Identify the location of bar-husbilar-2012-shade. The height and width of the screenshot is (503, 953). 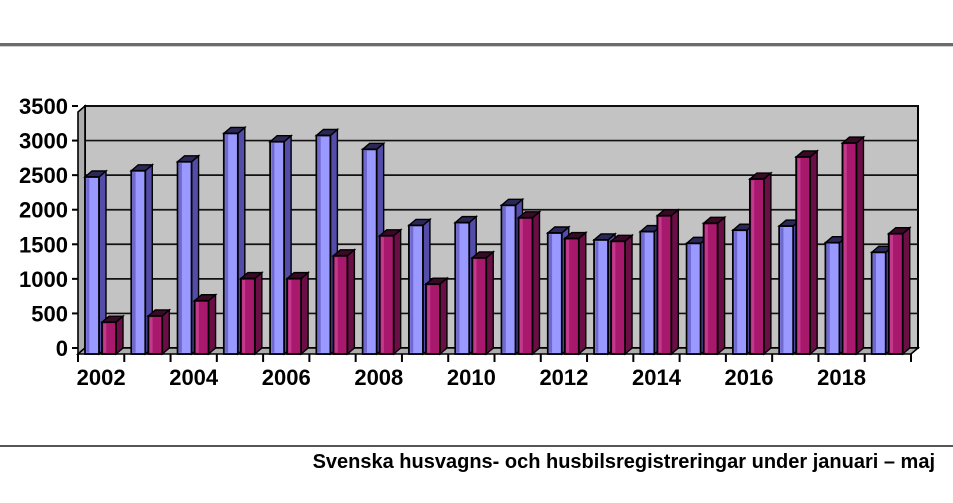
(568, 296).